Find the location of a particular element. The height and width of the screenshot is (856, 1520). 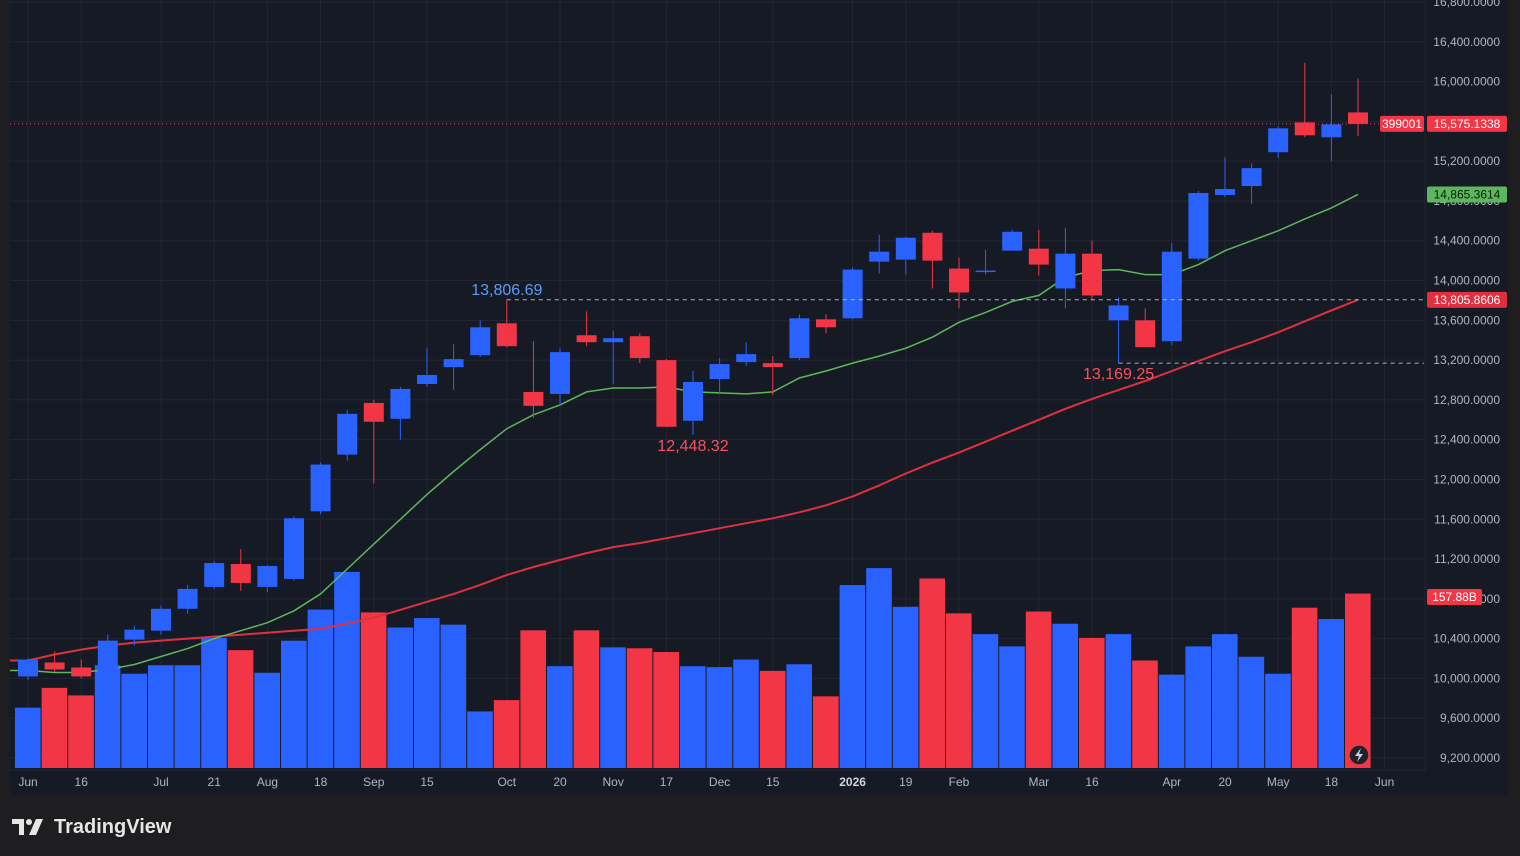

ma-fast-price-label-box is located at coordinates (1467, 194).